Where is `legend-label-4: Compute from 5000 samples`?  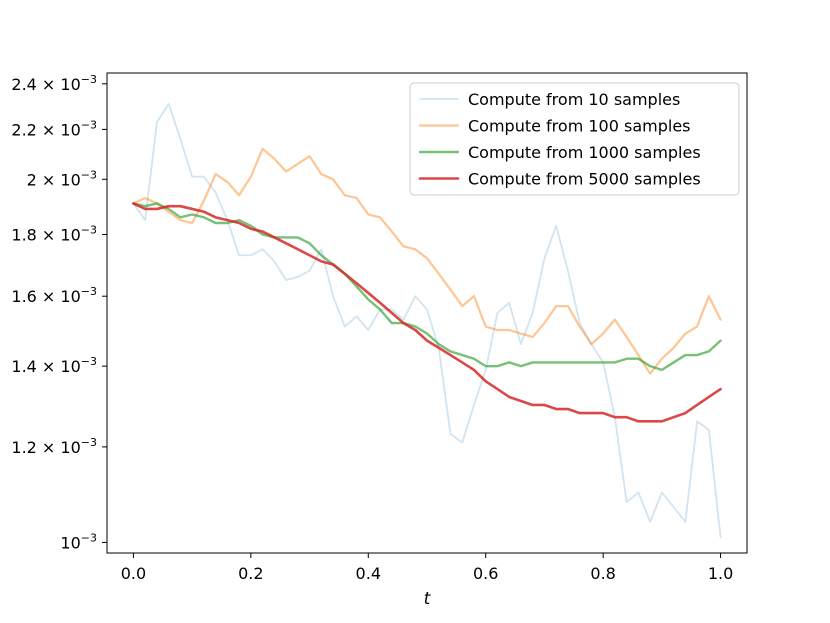 legend-label-4: Compute from 5000 samples is located at coordinates (584, 179).